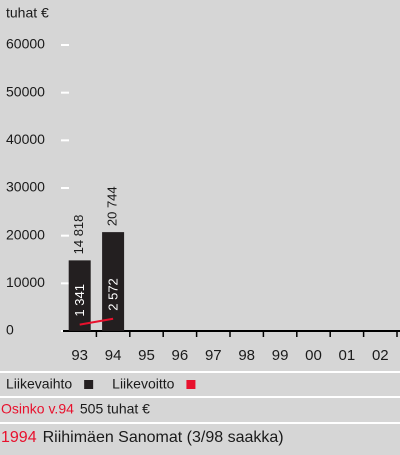 This screenshot has height=455, width=400. I want to click on x-tick-label: 02, so click(380, 355).